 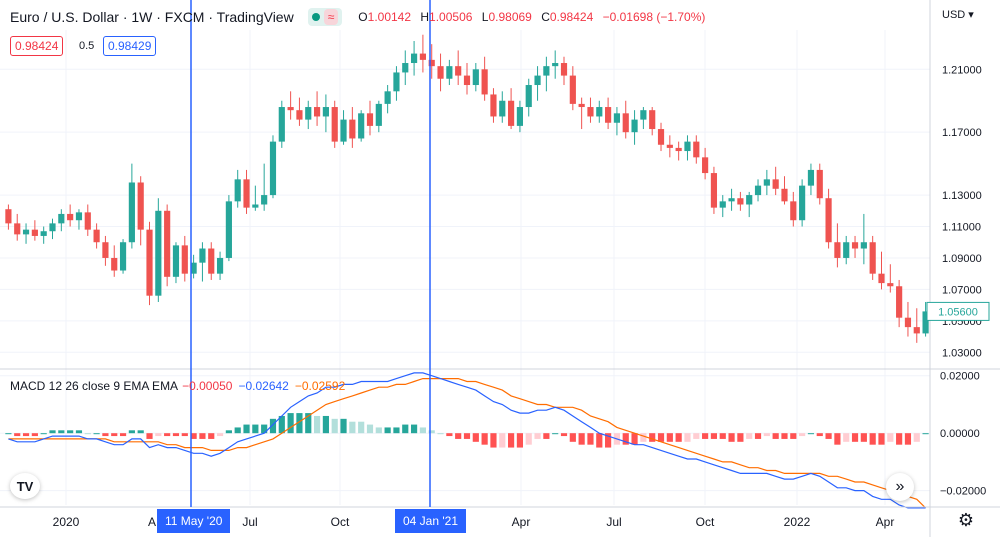 What do you see at coordinates (966, 520) in the screenshot?
I see `gear-icon: ⚙` at bounding box center [966, 520].